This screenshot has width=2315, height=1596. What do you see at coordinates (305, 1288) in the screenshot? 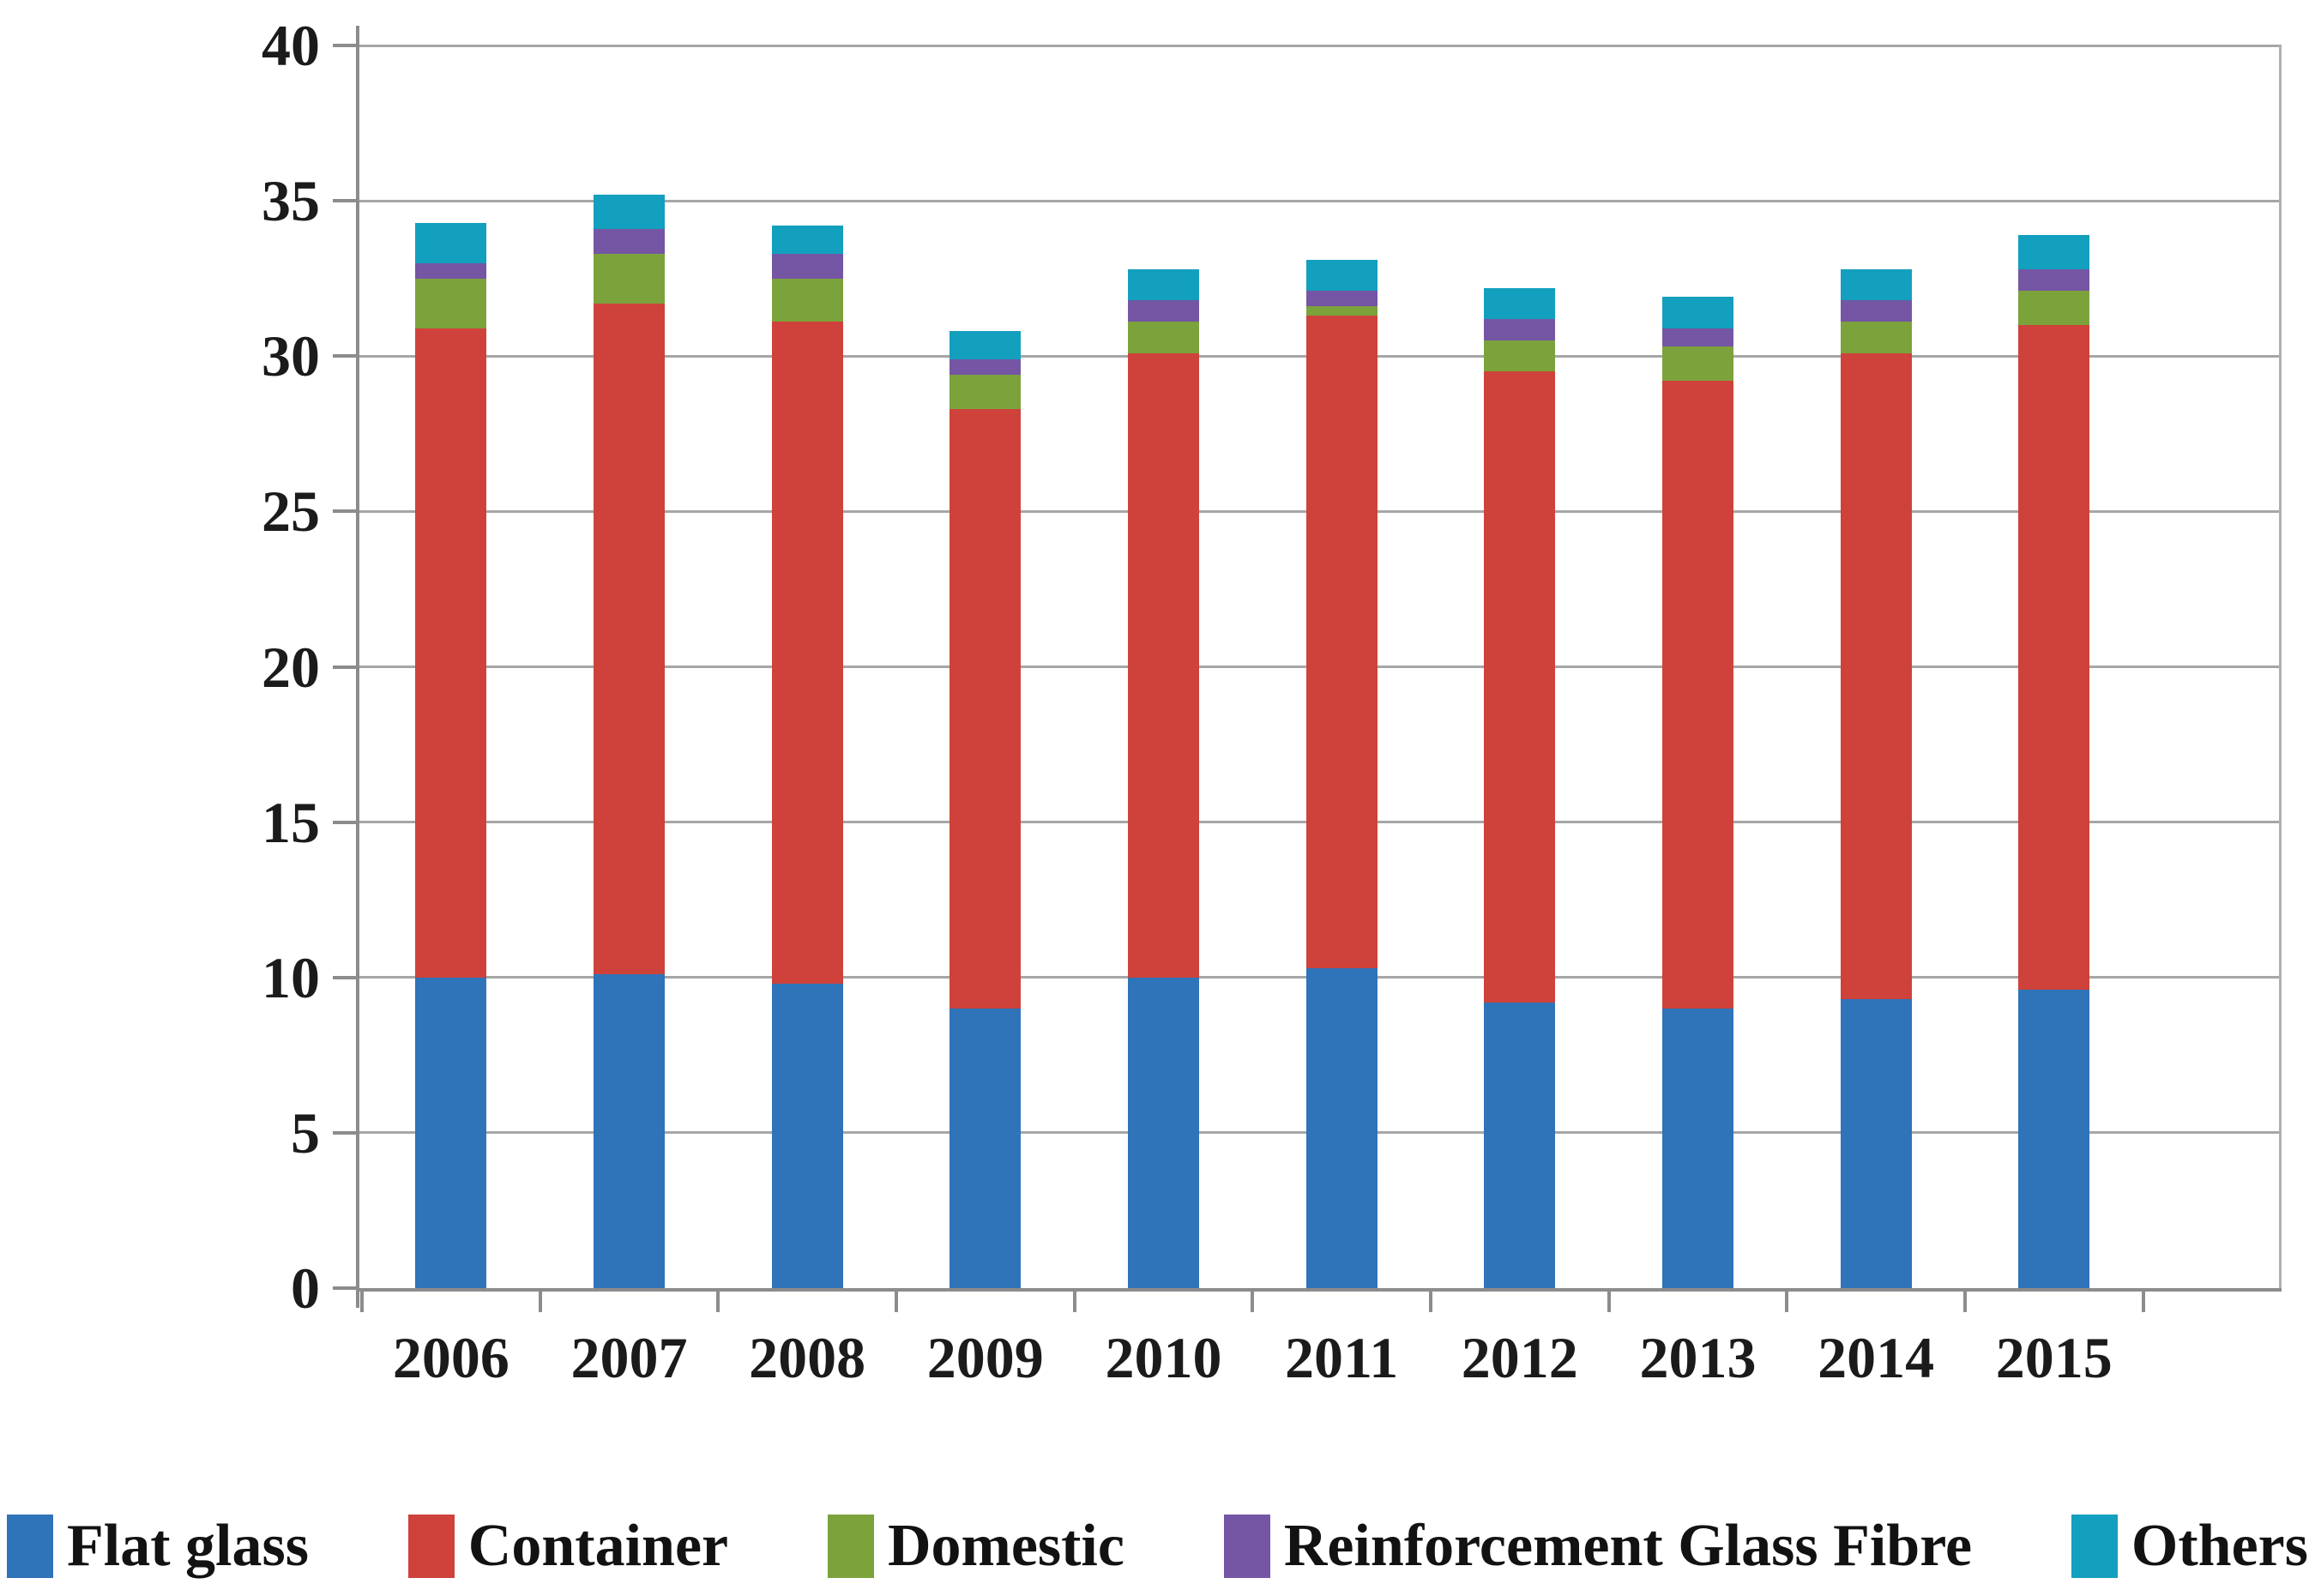
I see `y-axis-label-0: 0` at bounding box center [305, 1288].